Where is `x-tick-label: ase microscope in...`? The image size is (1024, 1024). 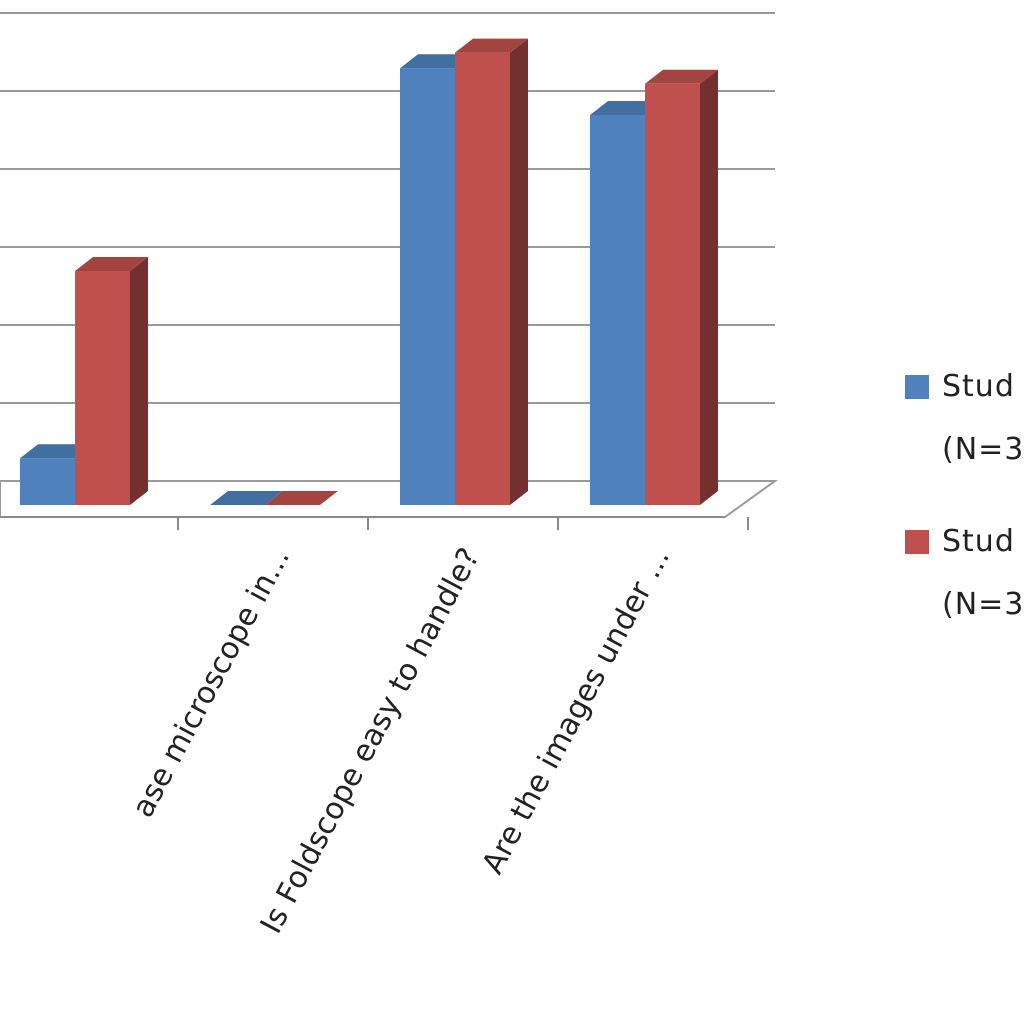 x-tick-label: ase microscope in... is located at coordinates (212, 682).